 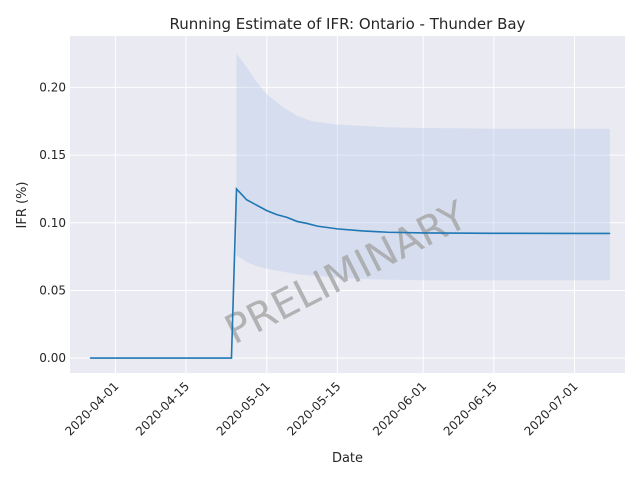 What do you see at coordinates (243, 408) in the screenshot?
I see `x-tick-label: 2020-05-01` at bounding box center [243, 408].